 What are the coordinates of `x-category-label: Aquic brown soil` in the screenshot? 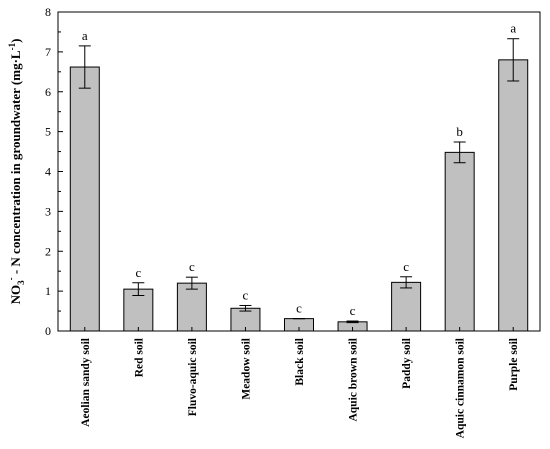 It's located at (354, 380).